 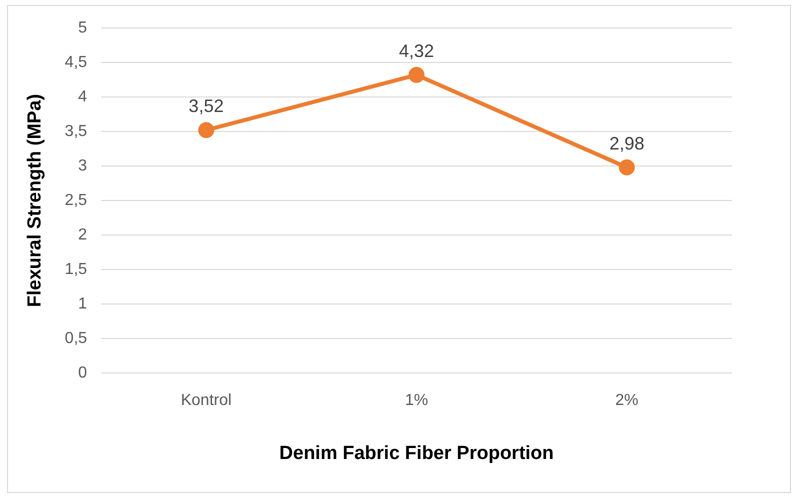 What do you see at coordinates (206, 401) in the screenshot?
I see `x-tick-label: Kontrol` at bounding box center [206, 401].